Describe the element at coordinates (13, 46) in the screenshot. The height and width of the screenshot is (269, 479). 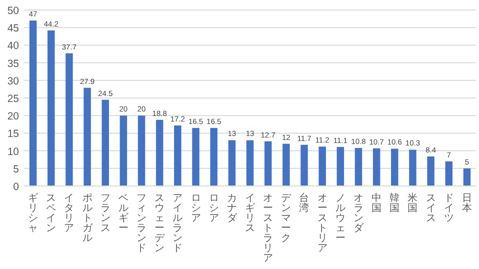
I see `y-tick-label: 40` at that location.